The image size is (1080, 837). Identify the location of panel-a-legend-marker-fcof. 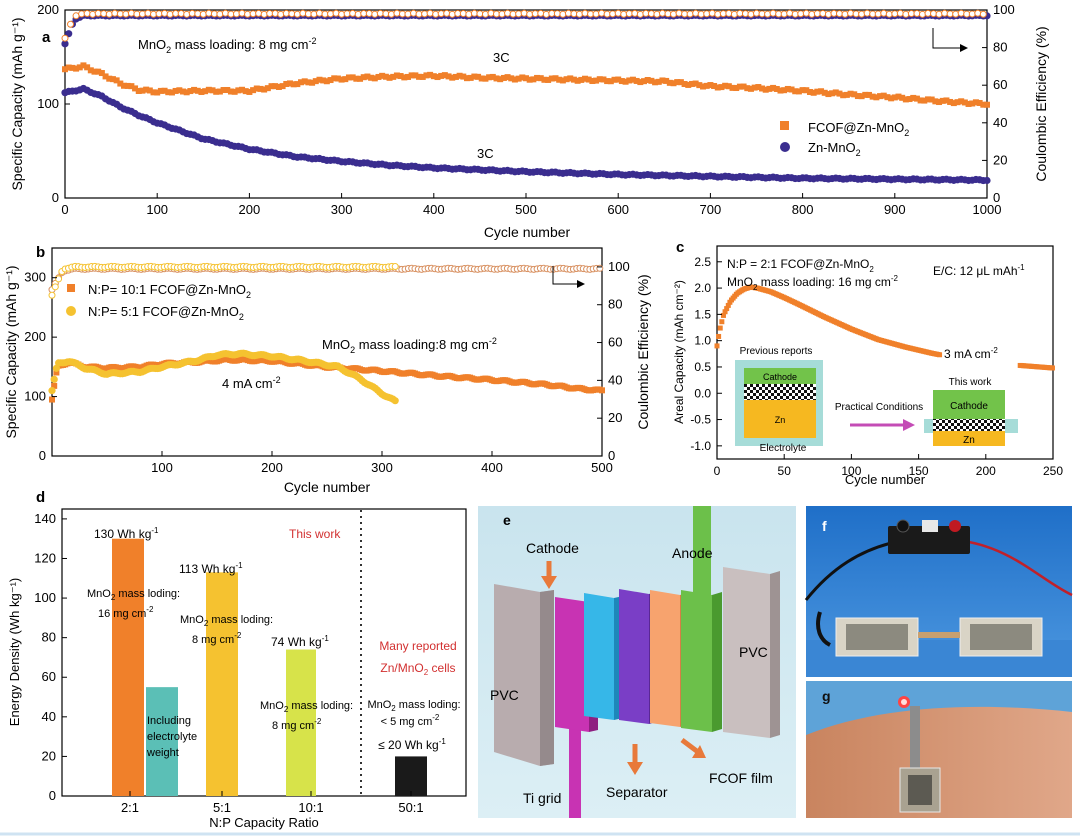
(784, 125).